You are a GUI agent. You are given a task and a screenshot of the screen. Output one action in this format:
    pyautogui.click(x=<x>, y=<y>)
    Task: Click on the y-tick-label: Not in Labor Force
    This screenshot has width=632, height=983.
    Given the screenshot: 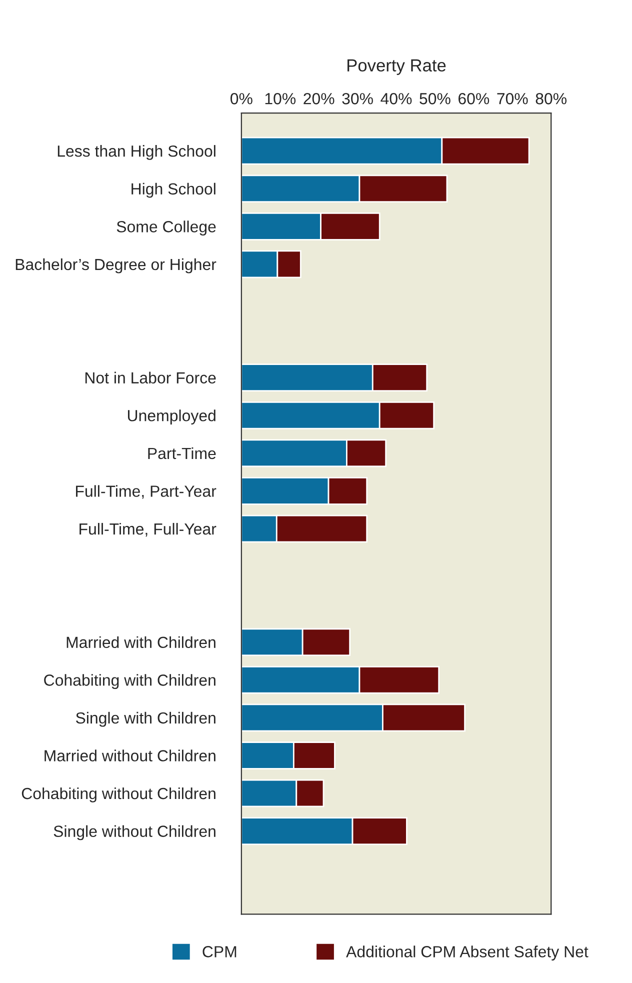 What is the action you would take?
    pyautogui.click(x=150, y=378)
    